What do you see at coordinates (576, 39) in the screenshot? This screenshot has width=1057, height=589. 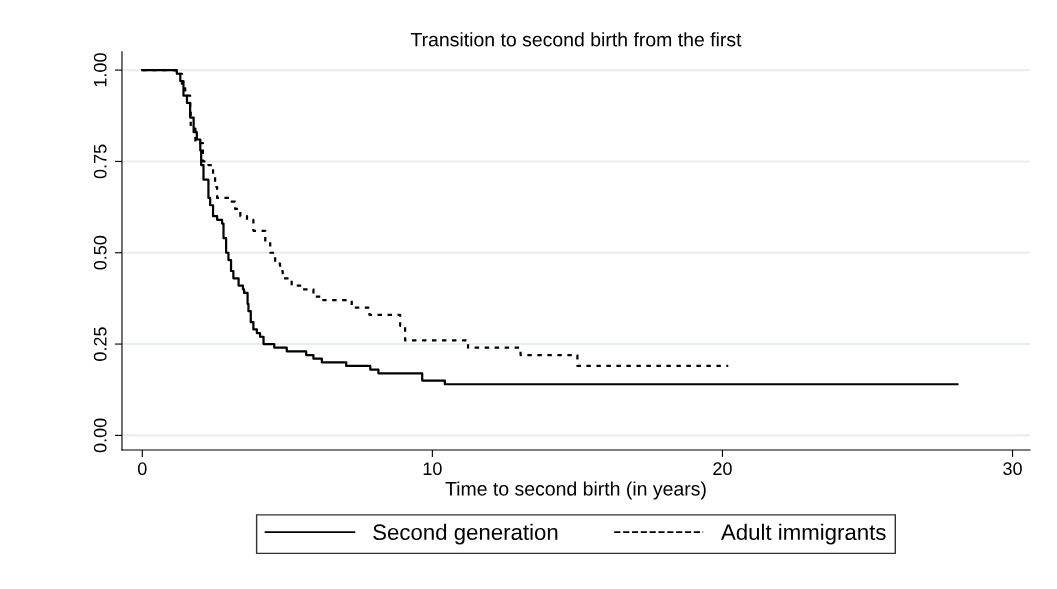 I see `chart-title: Transition to second birth from the first` at bounding box center [576, 39].